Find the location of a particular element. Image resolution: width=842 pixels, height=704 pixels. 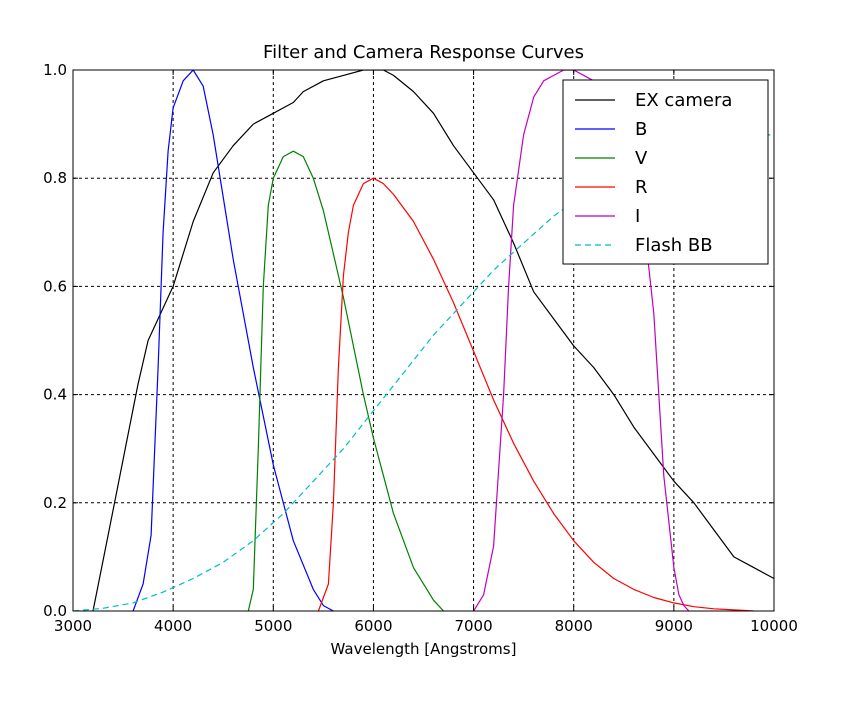

legend-label: B is located at coordinates (641, 129).